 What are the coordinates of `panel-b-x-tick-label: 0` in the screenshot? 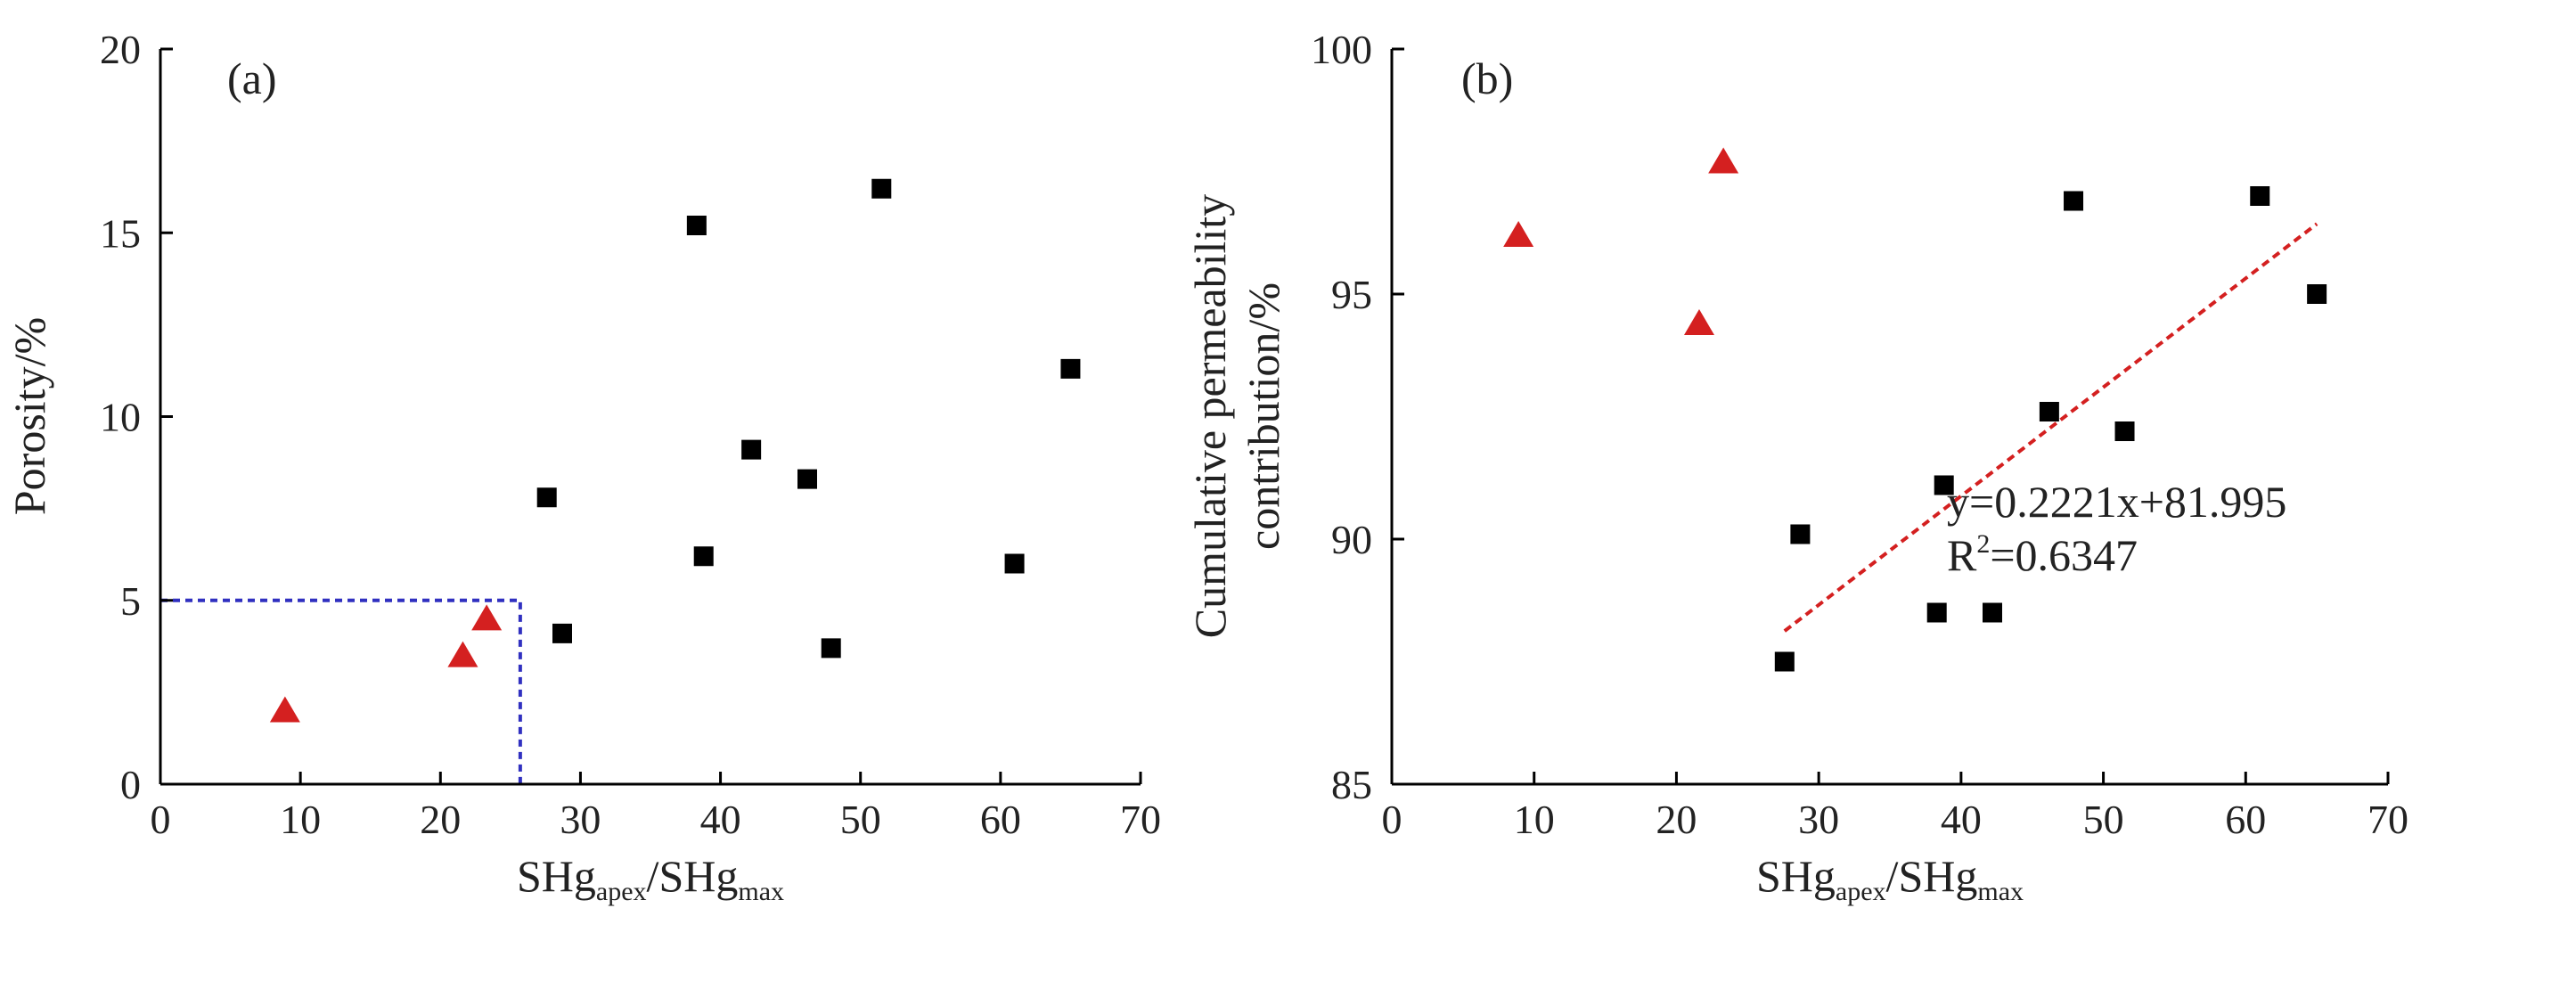 It's located at (1392, 819).